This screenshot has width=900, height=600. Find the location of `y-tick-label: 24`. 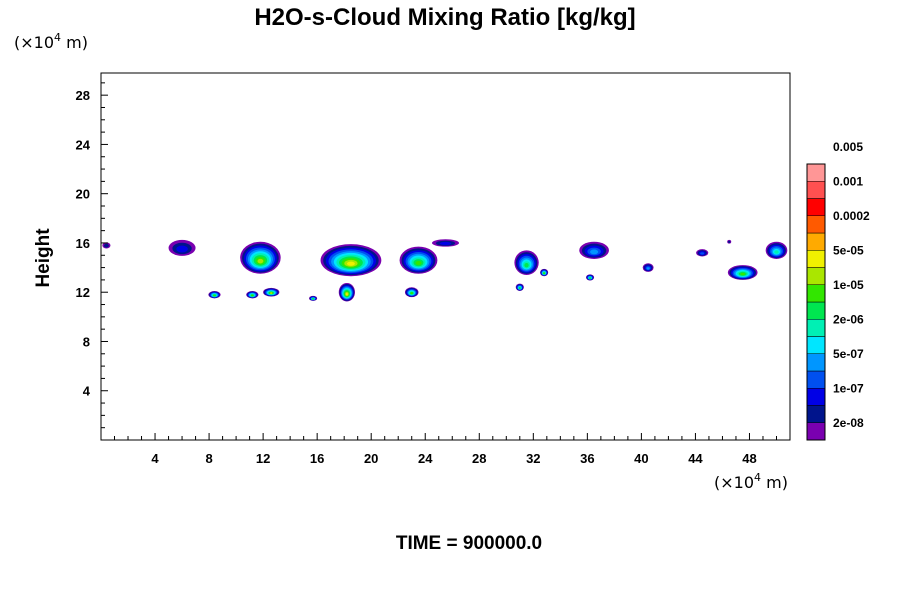

y-tick-label: 24 is located at coordinates (83, 144).